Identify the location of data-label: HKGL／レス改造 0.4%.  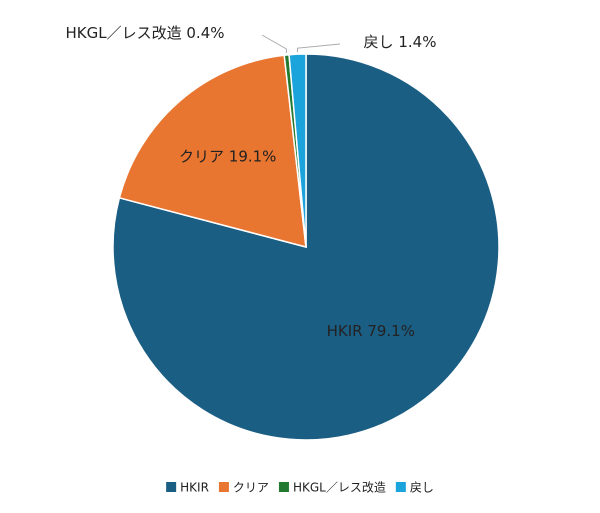
(145, 33).